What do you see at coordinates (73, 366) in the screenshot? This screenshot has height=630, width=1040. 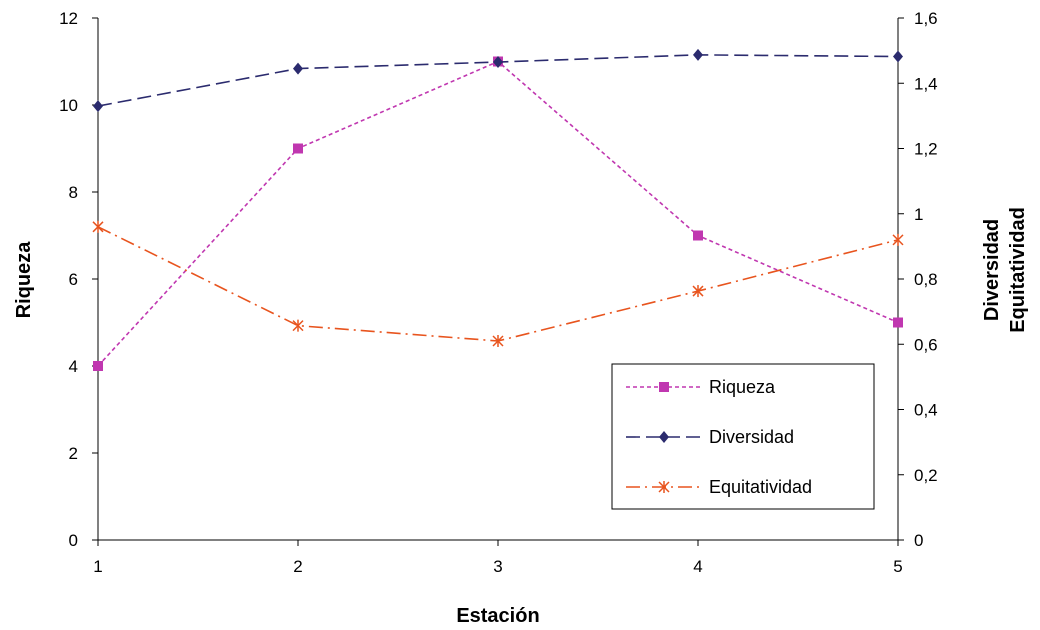 I see `left-y-tick-label: 4` at bounding box center [73, 366].